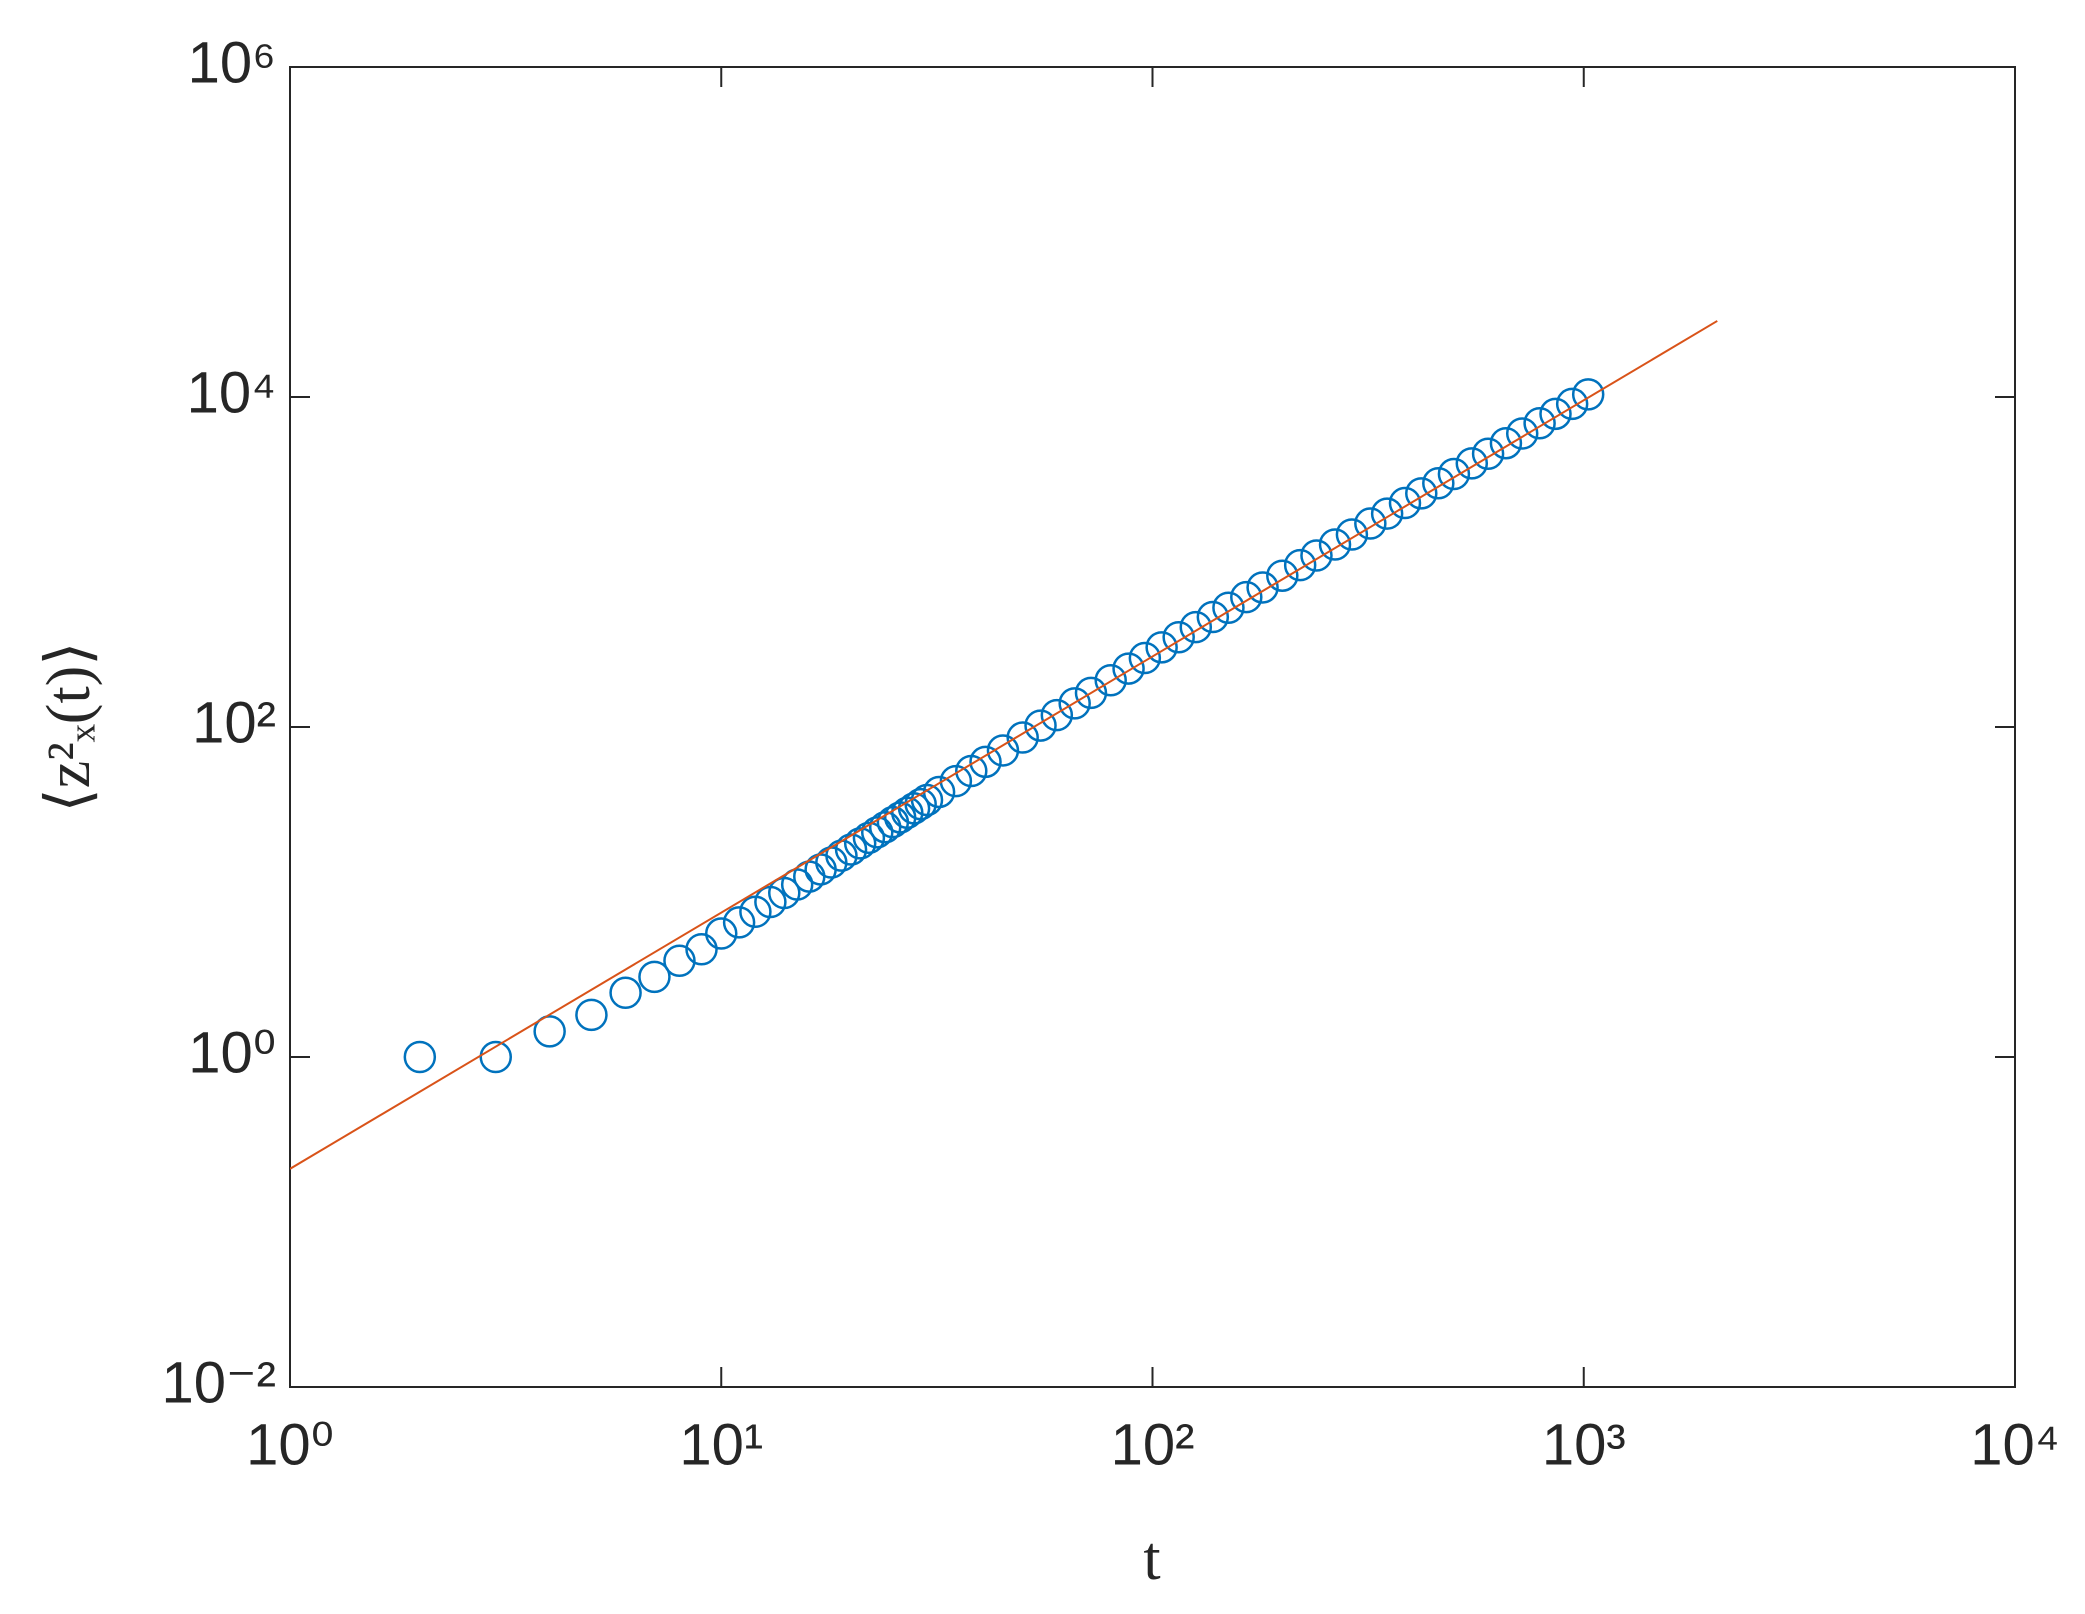 This screenshot has height=1614, width=2085. I want to click on y-axis-label: ⟨z²ₓ(t)⟩, so click(69, 727).